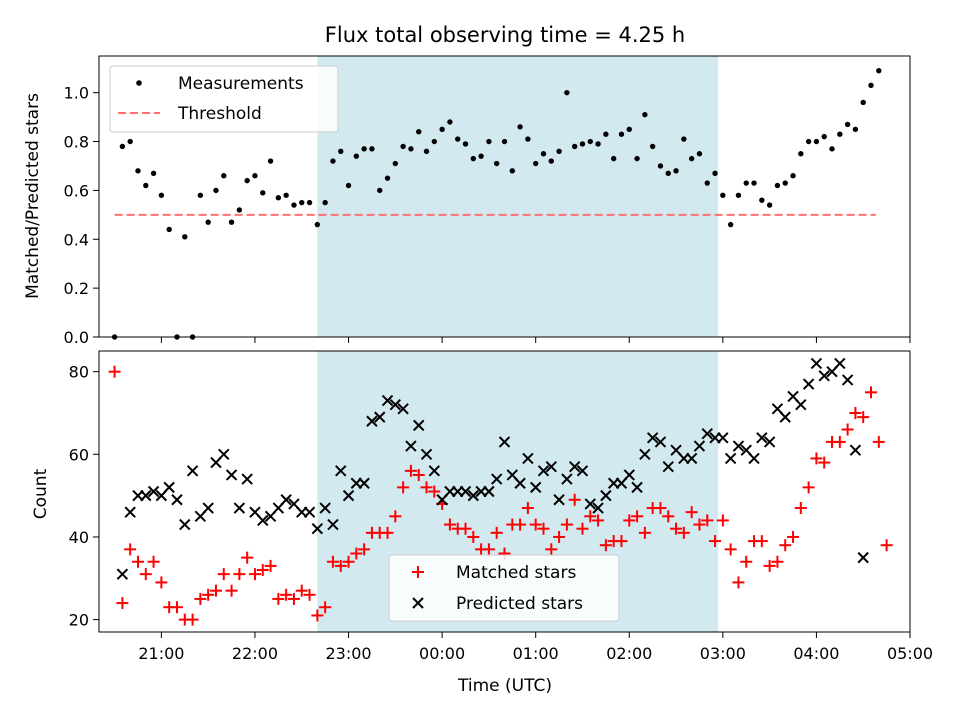  I want to click on legend-predicted-label: Predicted stars, so click(519, 604).